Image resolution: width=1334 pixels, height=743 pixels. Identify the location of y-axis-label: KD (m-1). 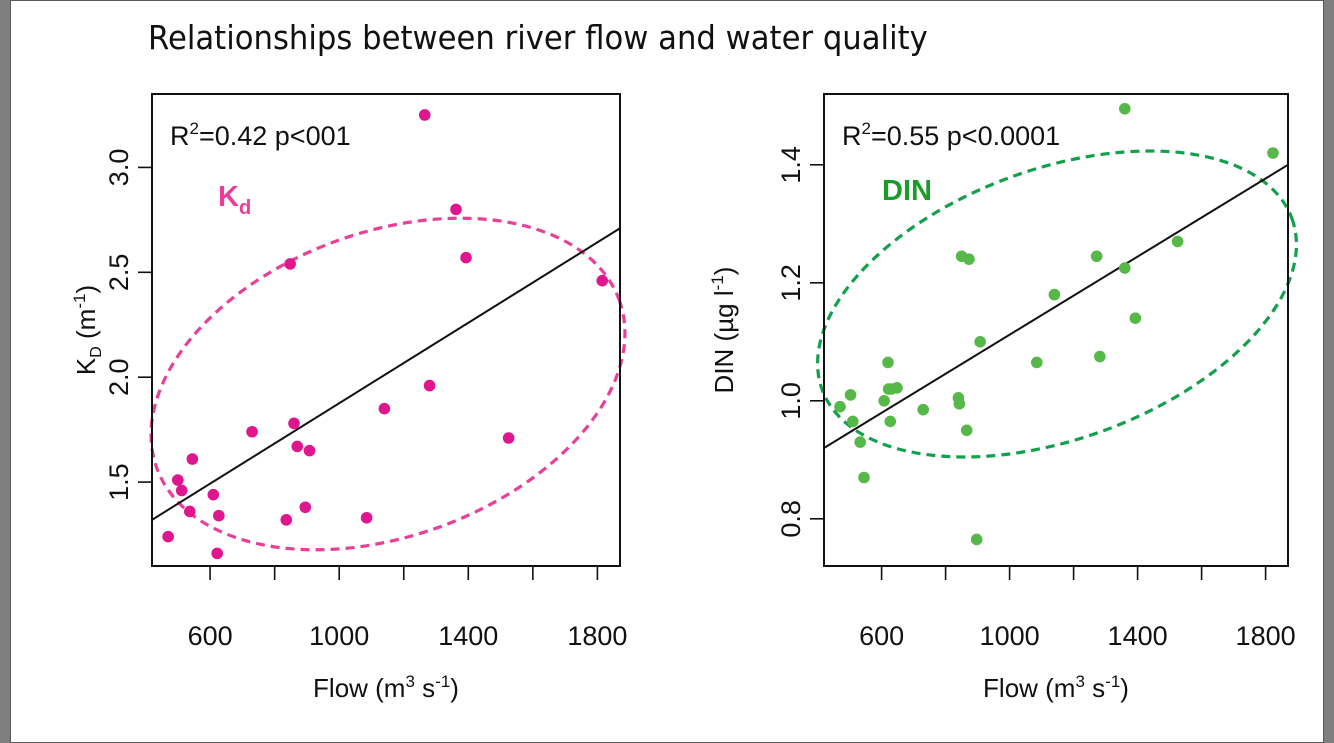
(87, 330).